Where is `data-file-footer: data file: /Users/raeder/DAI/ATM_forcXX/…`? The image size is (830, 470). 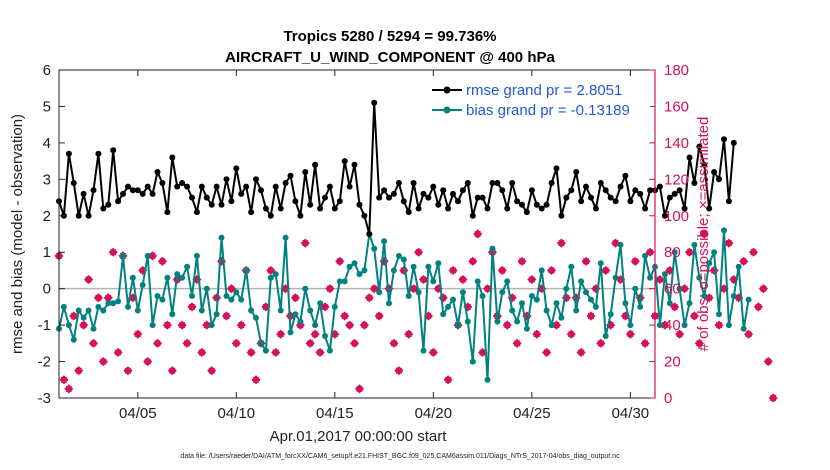 data-file-footer: data file: /Users/raeder/DAI/ATM_forcXX/… is located at coordinates (400, 456).